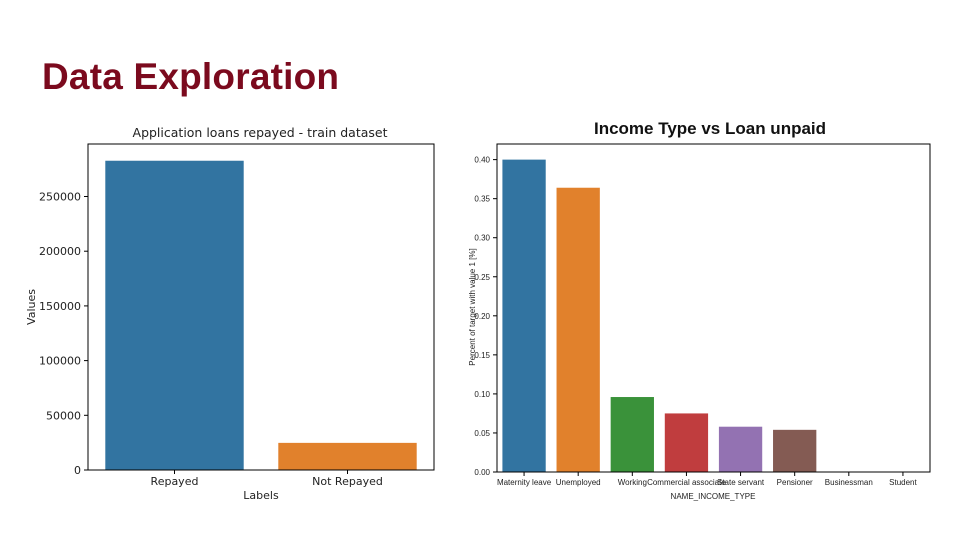  What do you see at coordinates (482, 472) in the screenshot?
I see `y-tick-label-0: 0.00` at bounding box center [482, 472].